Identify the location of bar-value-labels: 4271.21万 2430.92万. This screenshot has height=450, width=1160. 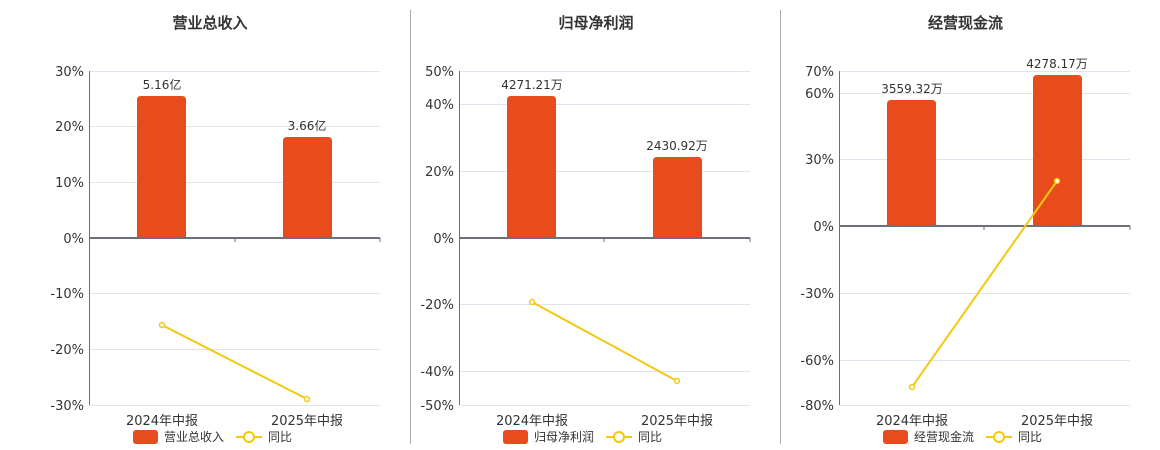
(604, 115).